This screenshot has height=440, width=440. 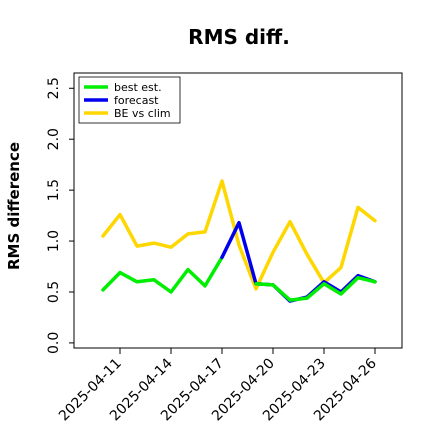 I want to click on y-tick-label: 0.5, so click(x=54, y=292).